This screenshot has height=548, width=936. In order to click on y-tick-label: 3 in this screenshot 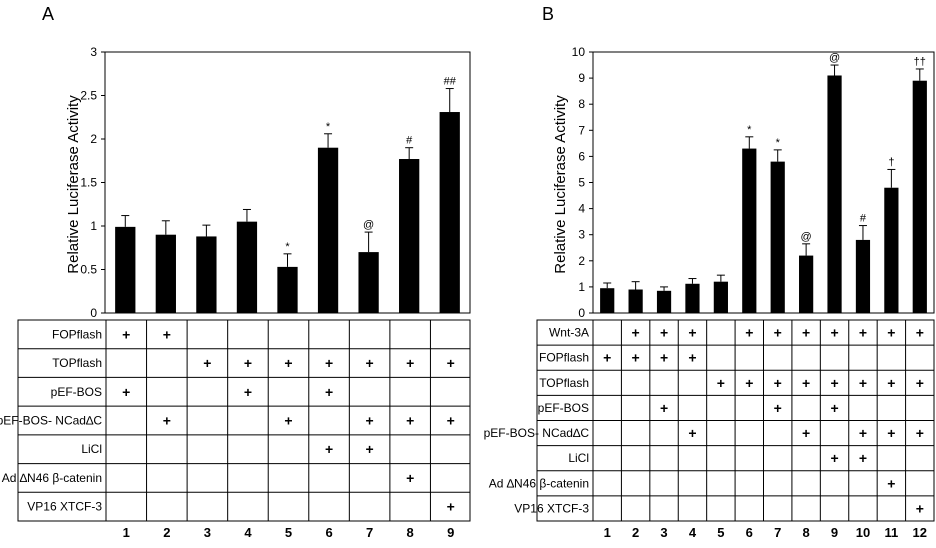, I will do `click(581, 235)`.